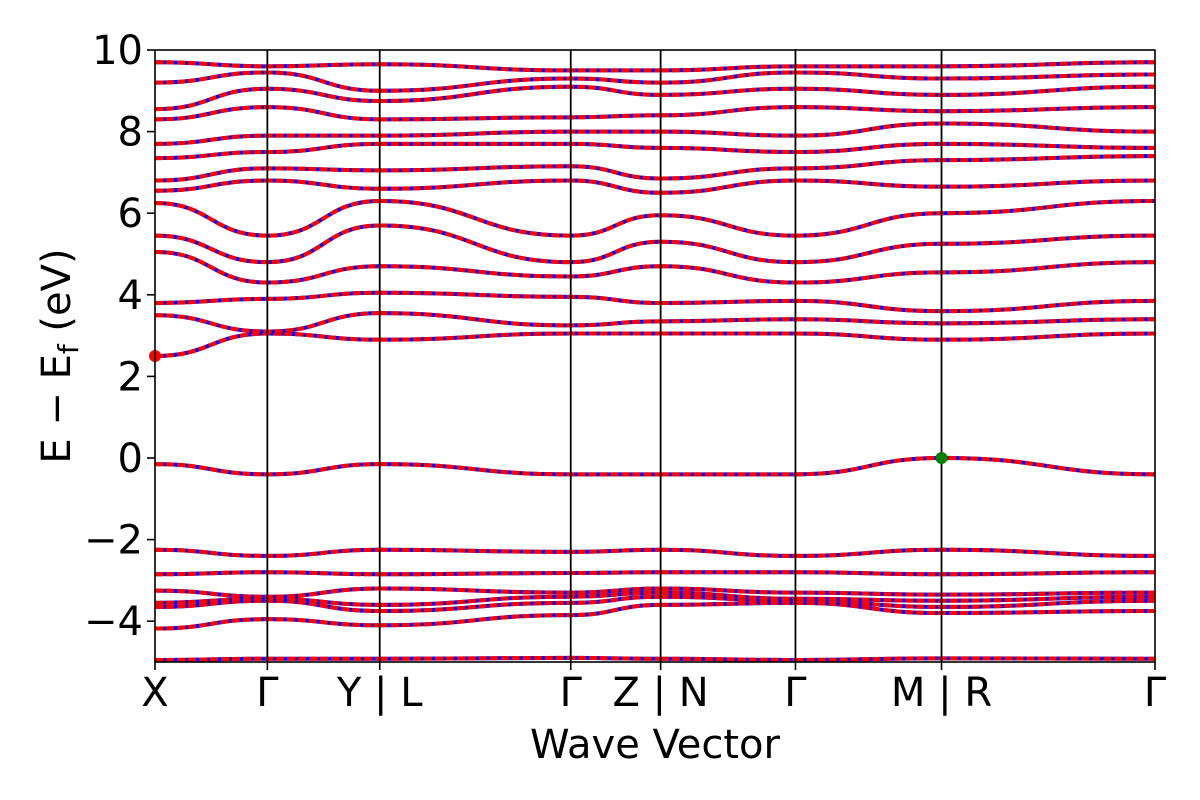 This screenshot has height=800, width=1200. What do you see at coordinates (130, 377) in the screenshot?
I see `y-tick-label: 2` at bounding box center [130, 377].